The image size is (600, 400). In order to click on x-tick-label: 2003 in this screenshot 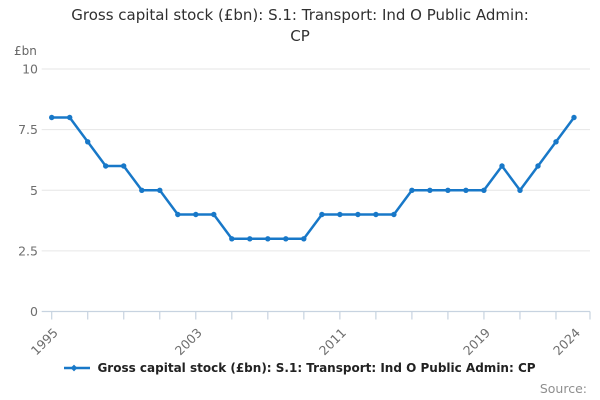, I will do `click(188, 341)`.